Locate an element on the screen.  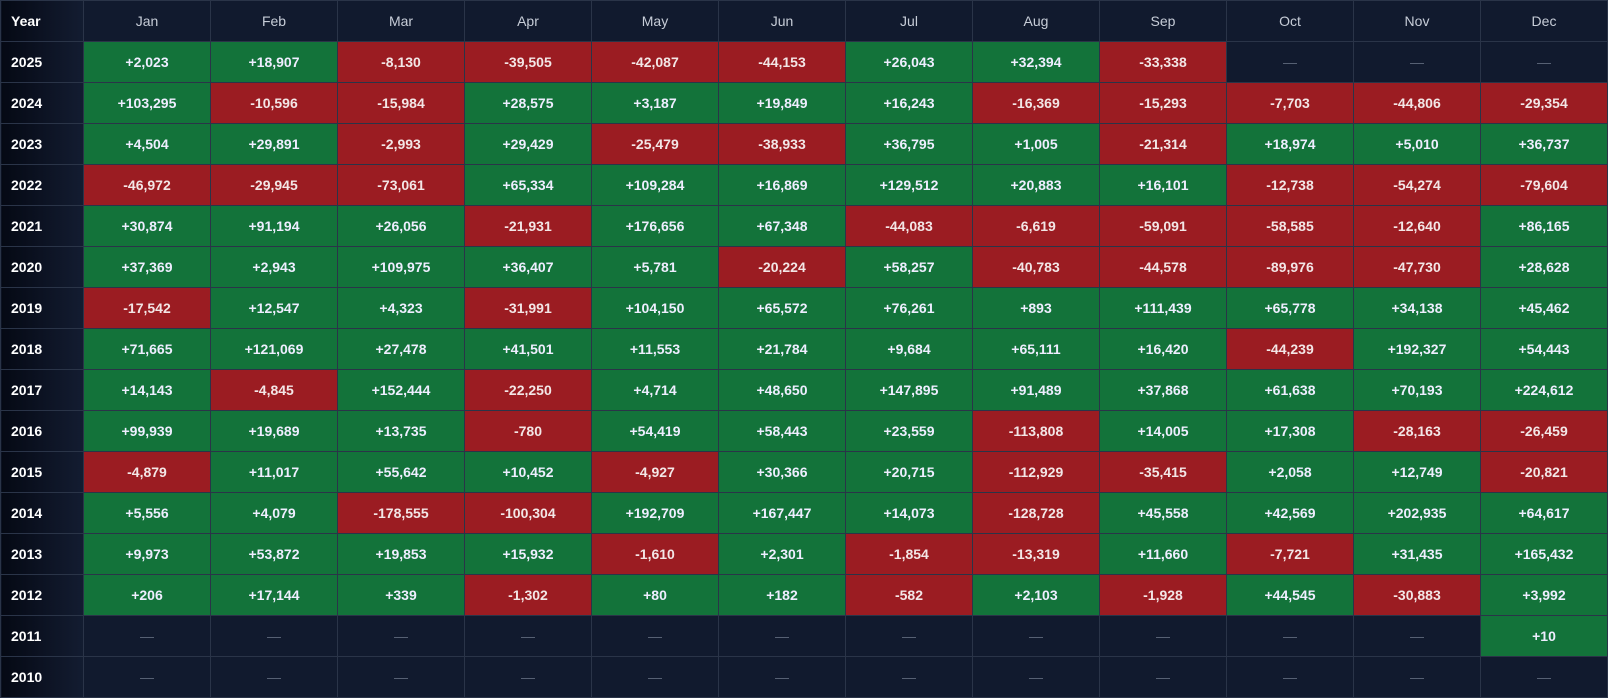
value-cell: +19,853 is located at coordinates (401, 554).